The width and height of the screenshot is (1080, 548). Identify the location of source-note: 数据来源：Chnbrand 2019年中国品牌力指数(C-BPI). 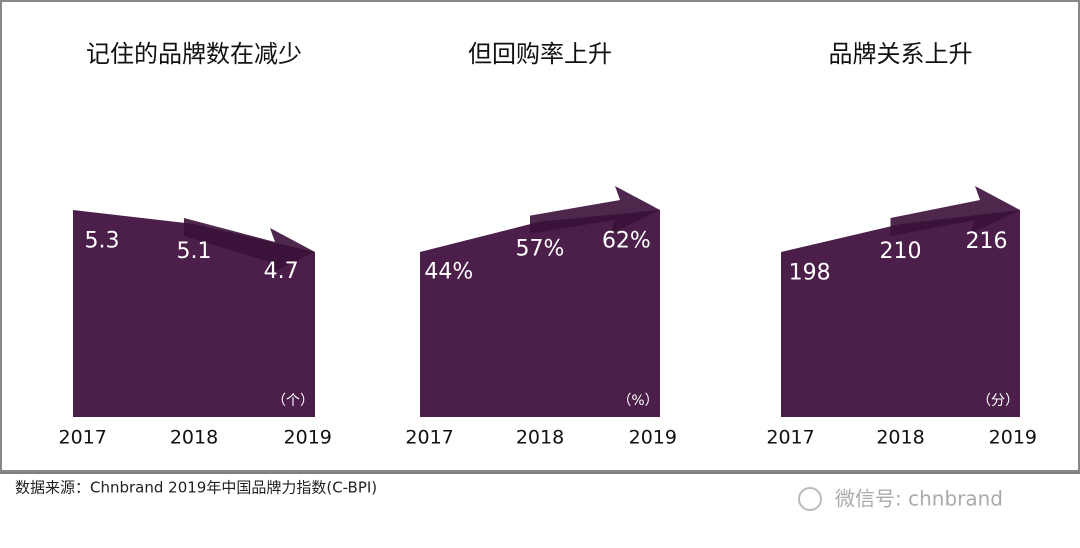
(196, 488).